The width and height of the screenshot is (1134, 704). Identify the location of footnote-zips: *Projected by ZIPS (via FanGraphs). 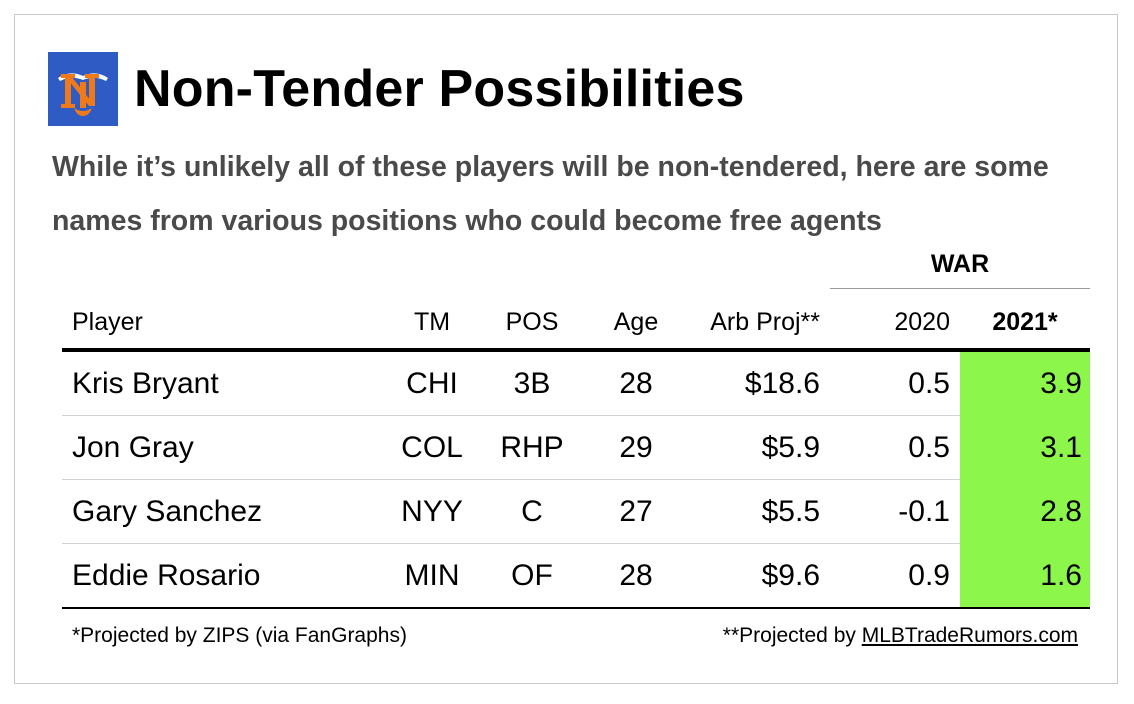
(239, 635).